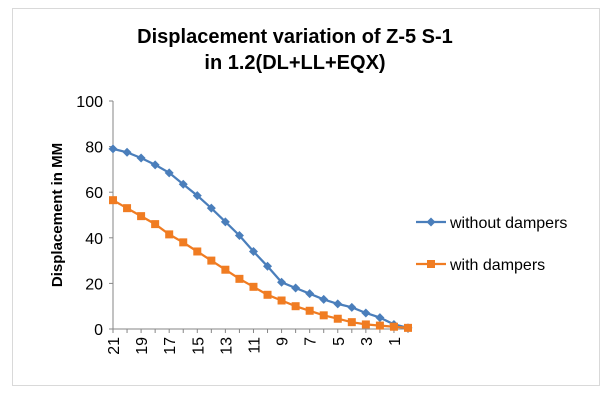 The height and width of the screenshot is (393, 603). Describe the element at coordinates (497, 265) in the screenshot. I see `legend-label-2: with dampers` at that location.